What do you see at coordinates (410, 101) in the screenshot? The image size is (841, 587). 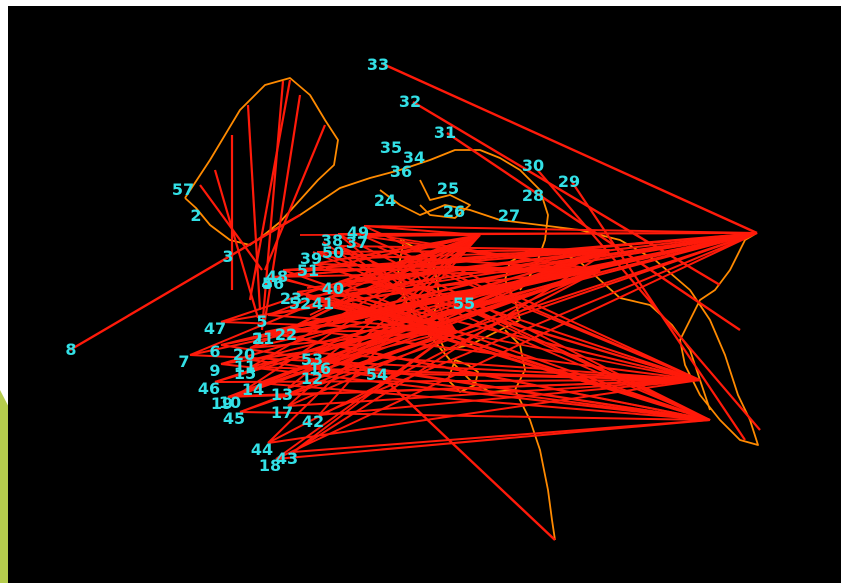 I see `point-label-32: 32` at bounding box center [410, 101].